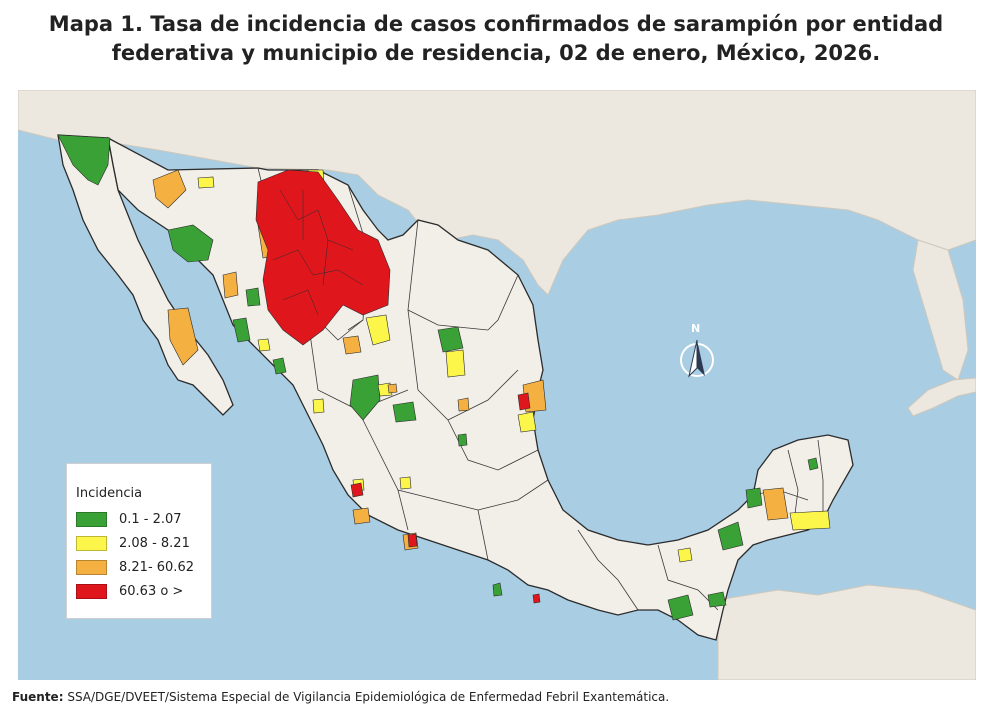 The width and height of the screenshot is (992, 727). What do you see at coordinates (109, 493) in the screenshot?
I see `legend-title: Incidencia` at bounding box center [109, 493].